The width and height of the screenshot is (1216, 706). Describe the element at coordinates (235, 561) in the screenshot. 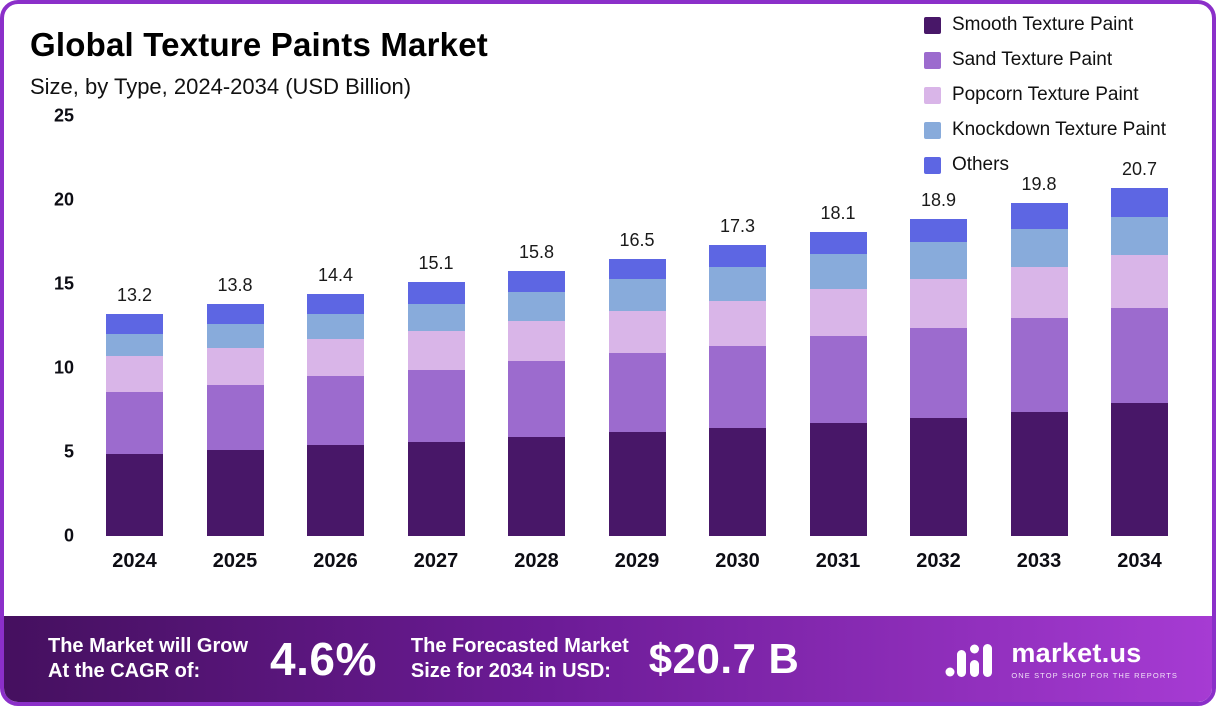

I see `x-axis-label: 2025` at that location.